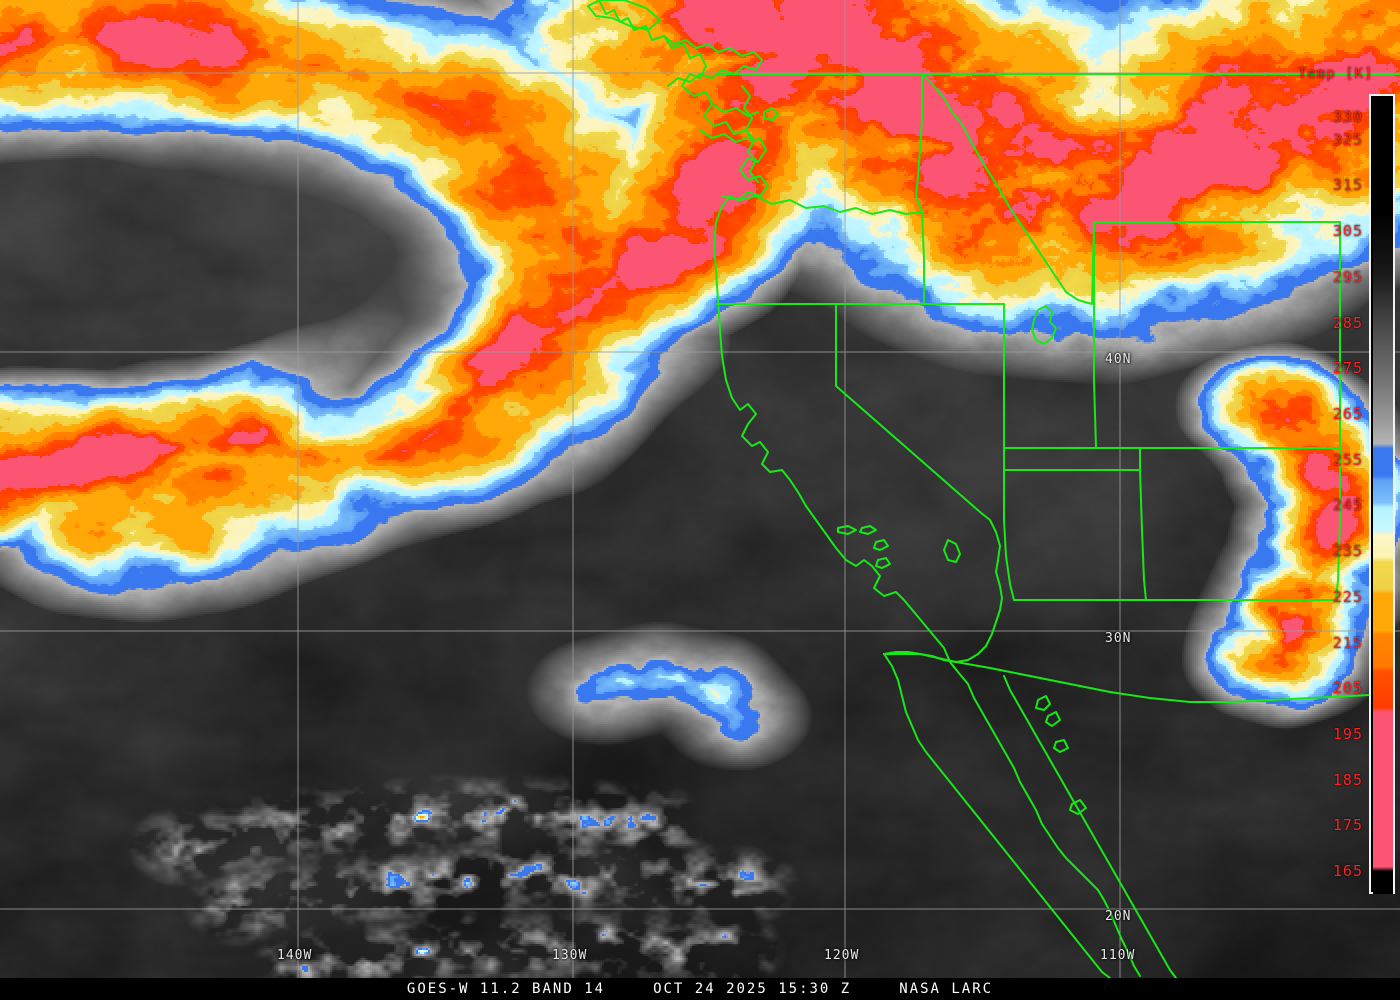 This screenshot has width=1400, height=1000. I want to click on colorbar-gradient, so click(1383, 496).